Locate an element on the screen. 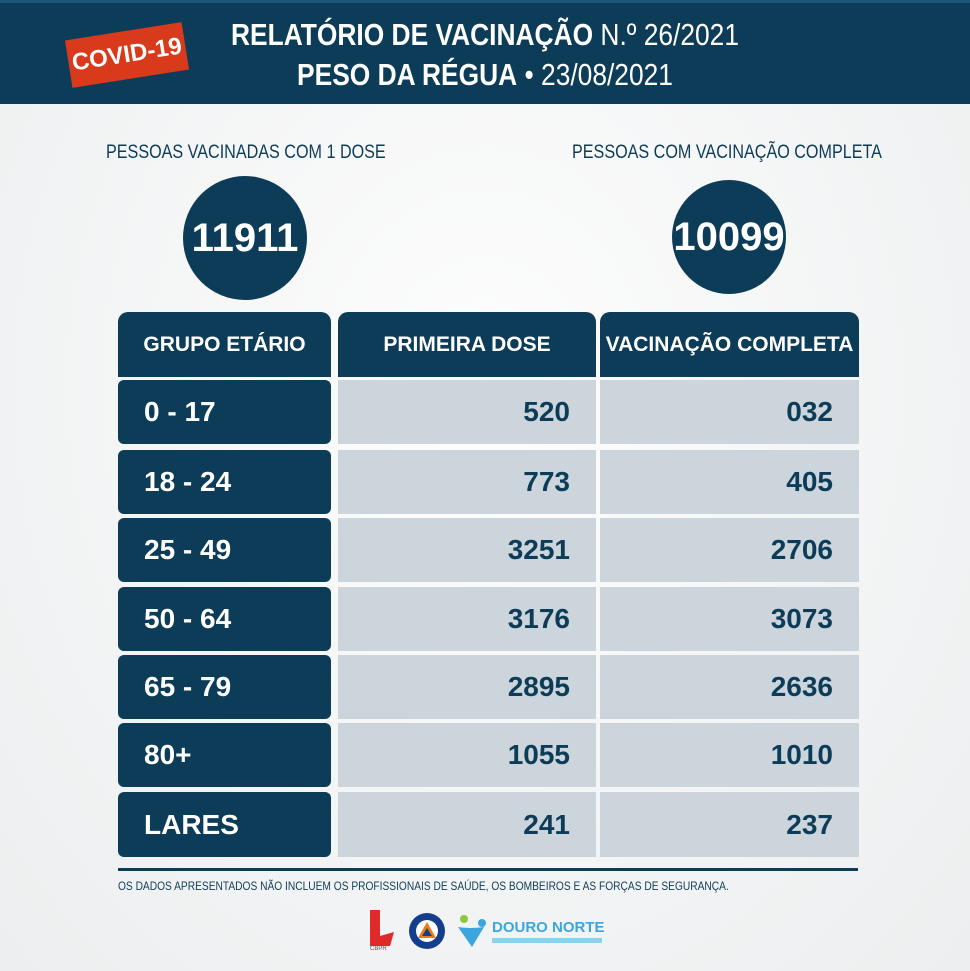 The height and width of the screenshot is (971, 970). age-group-cell: 18 - 24 is located at coordinates (224, 482).